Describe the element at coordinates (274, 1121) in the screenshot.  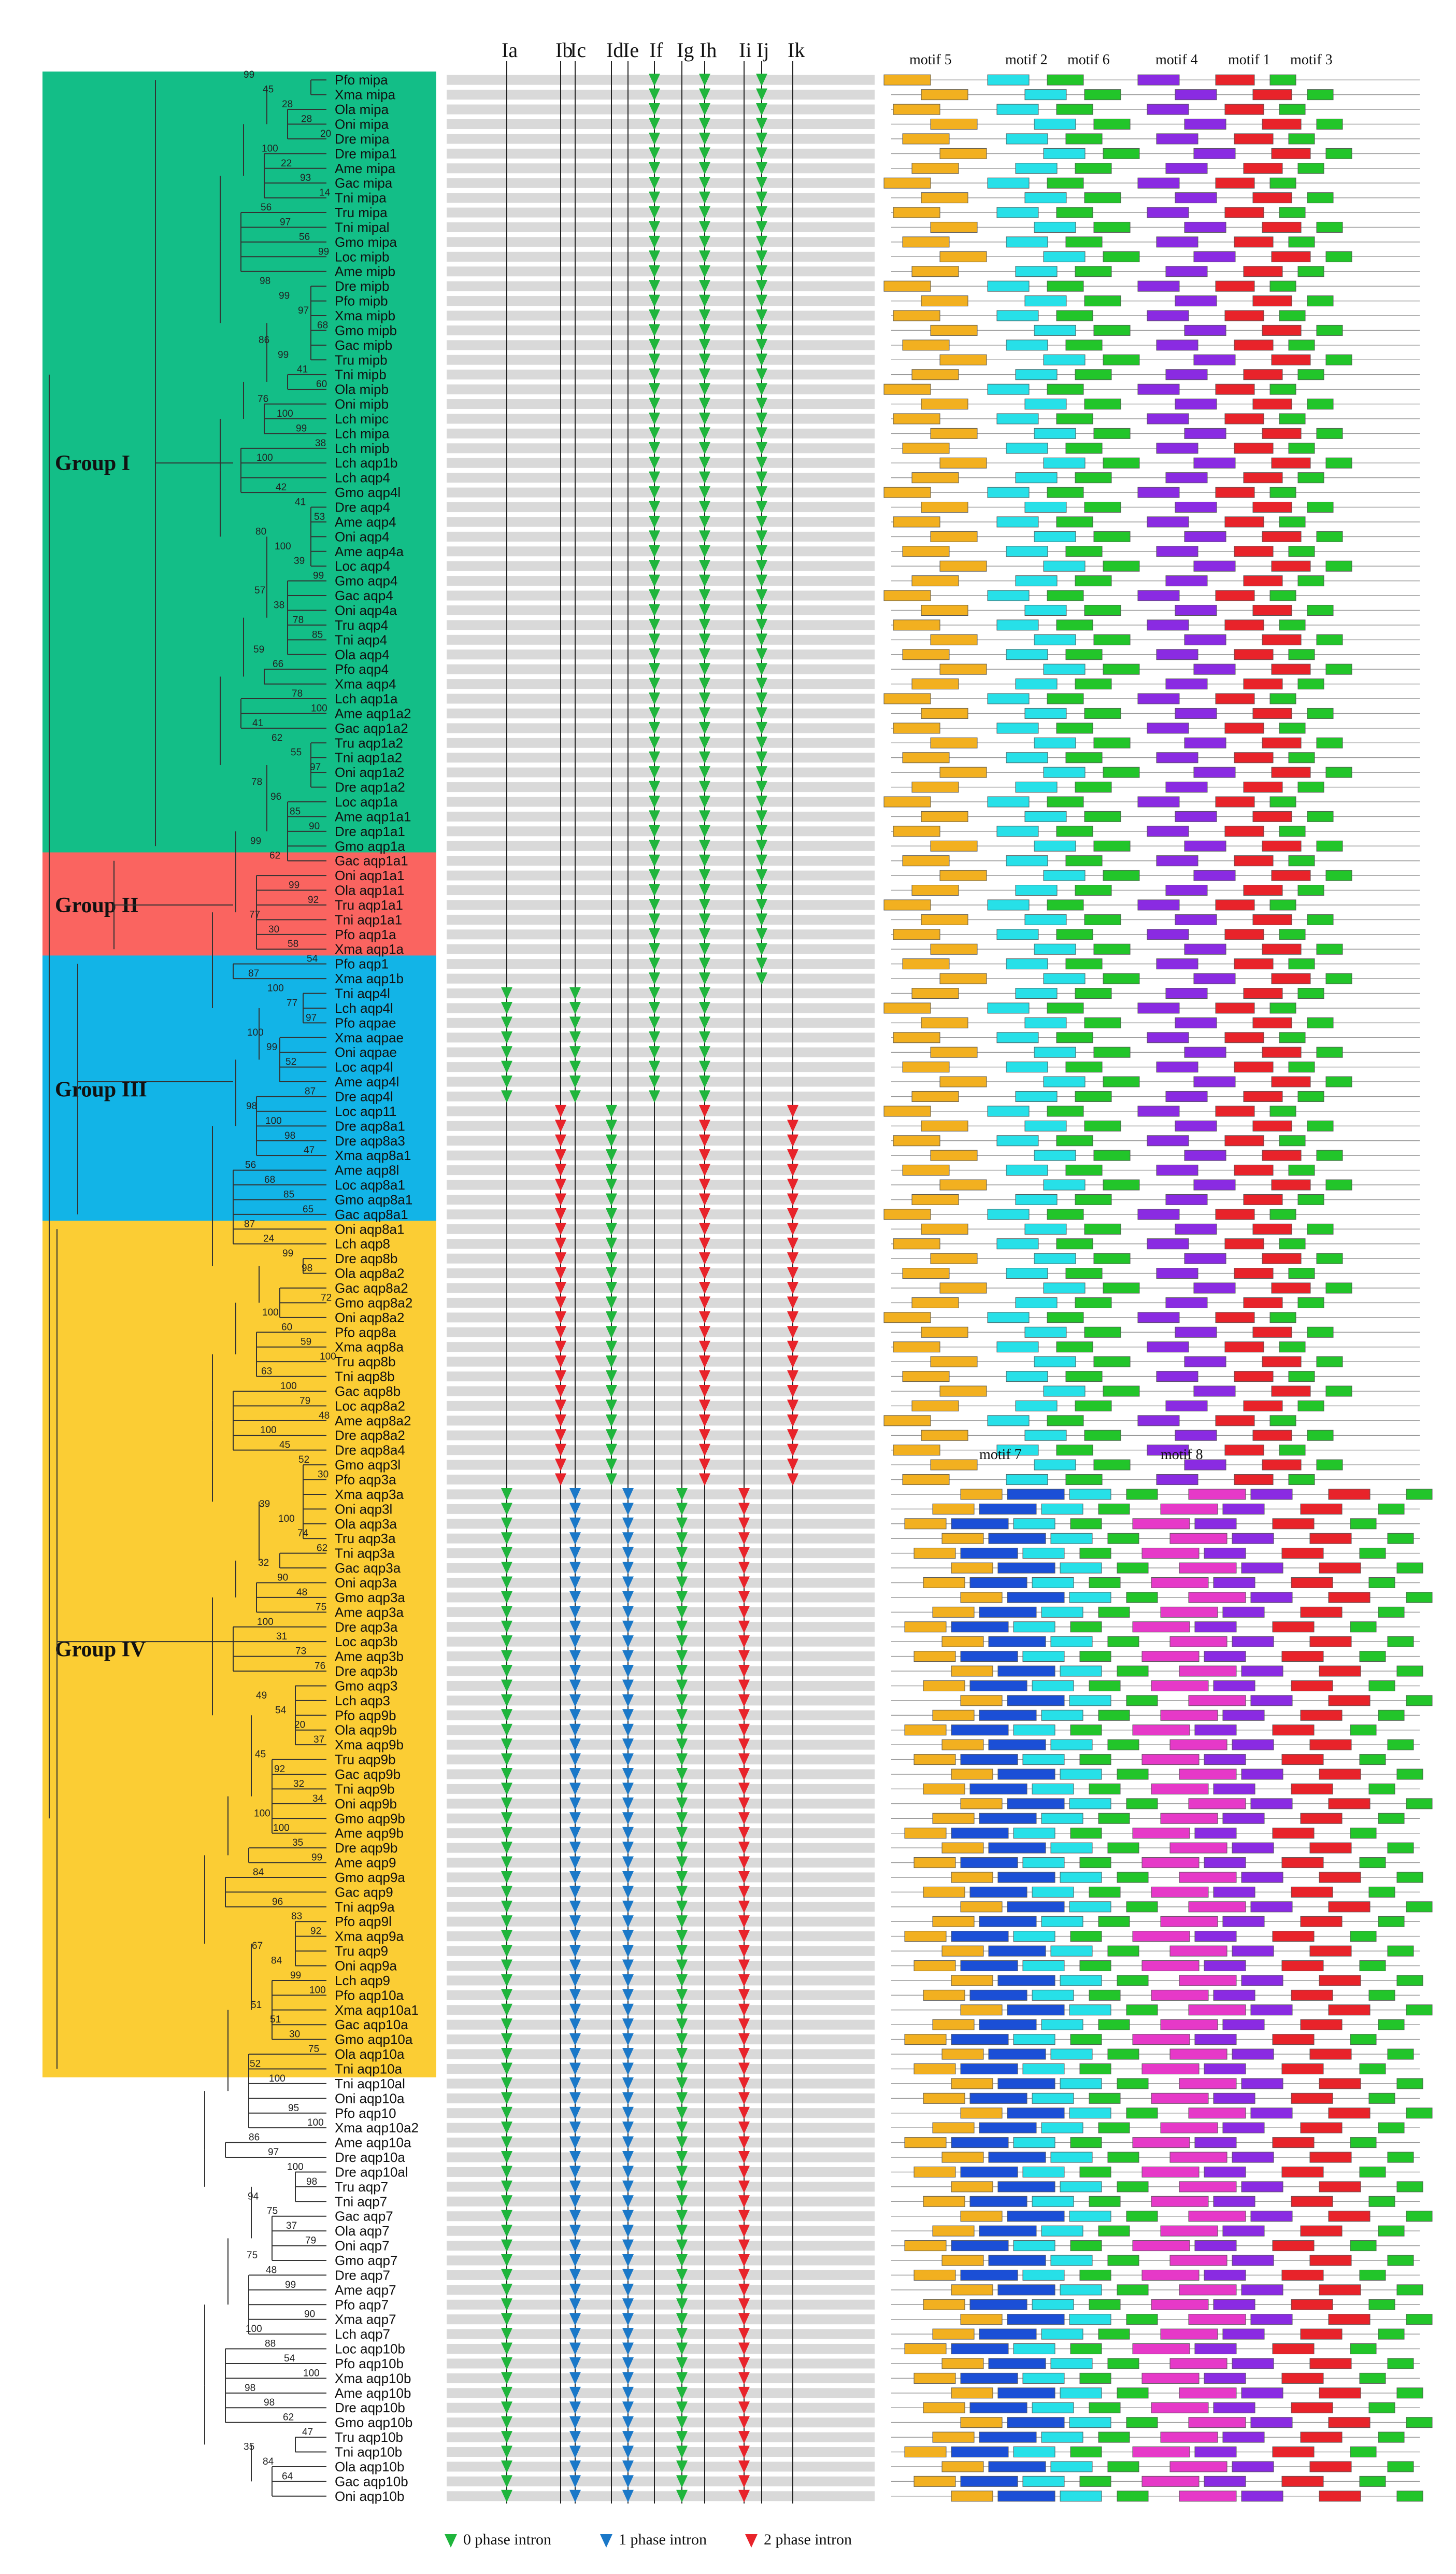
I see `bootstrap-value: 100` at that location.